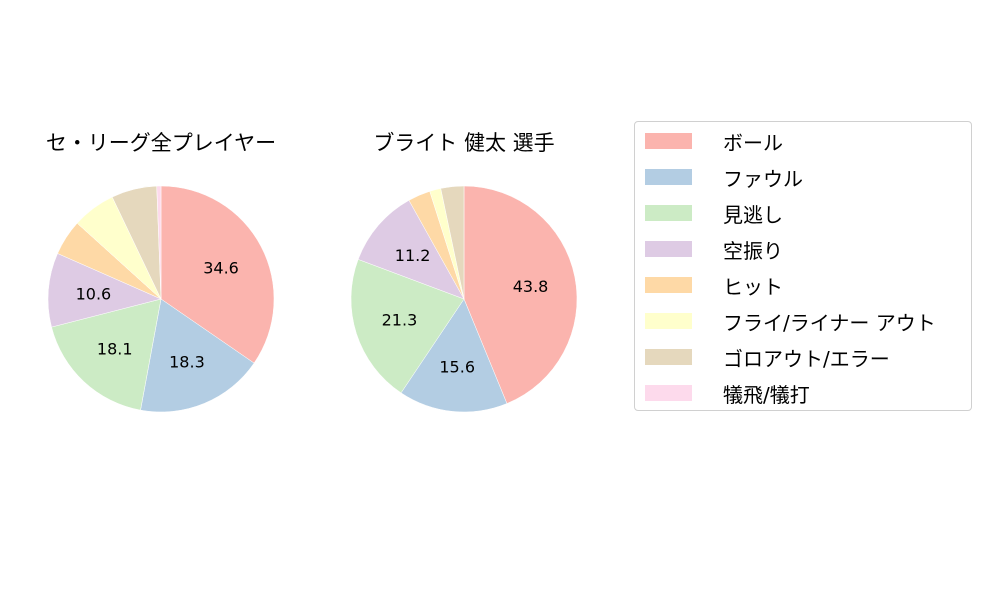  I want to click on slice-label: 15.6, so click(457, 366).